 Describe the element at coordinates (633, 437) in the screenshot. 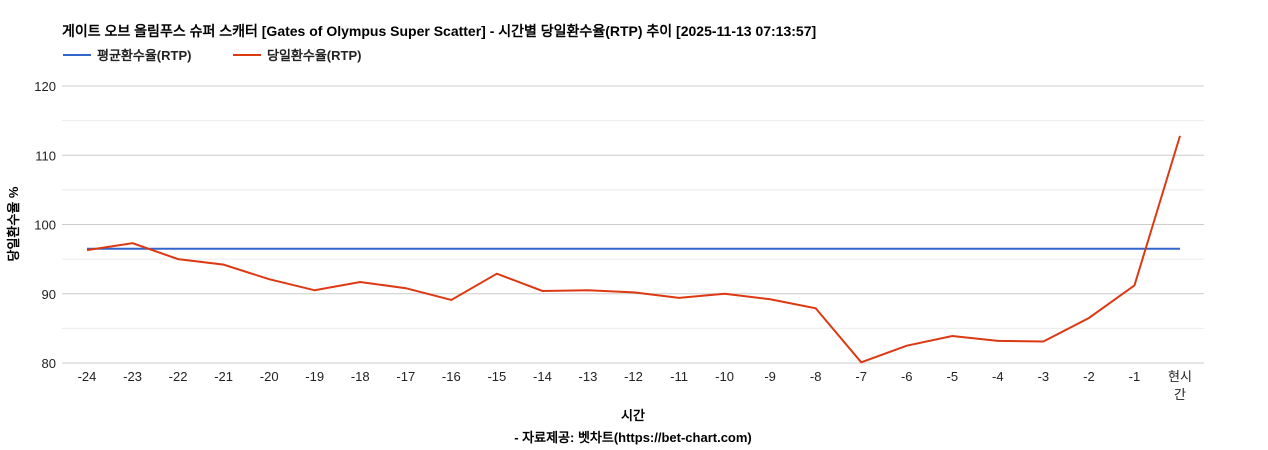

I see `source-credit: - 자료제공: 벳차트(https://bet-chart.com)` at that location.